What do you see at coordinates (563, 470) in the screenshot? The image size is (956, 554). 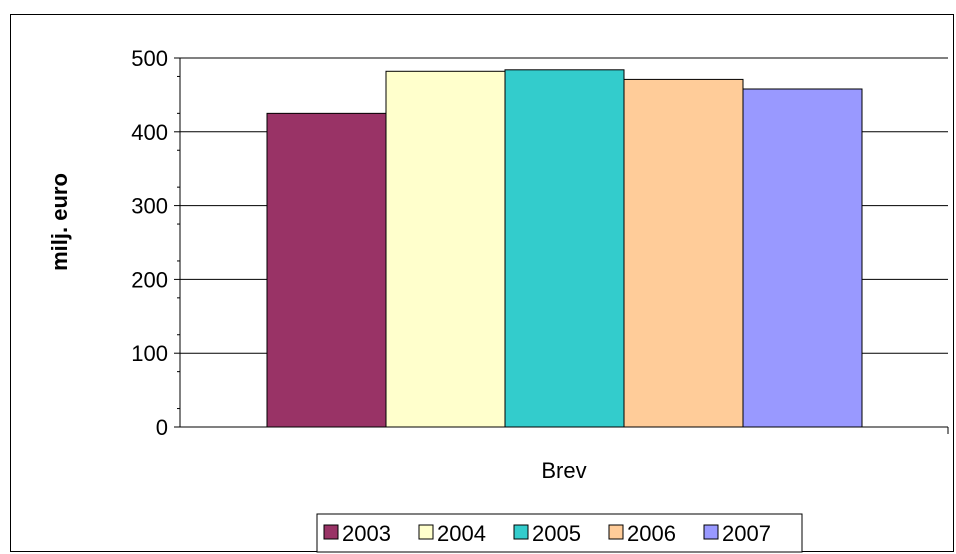 I see `x-category-label: Brev` at bounding box center [563, 470].